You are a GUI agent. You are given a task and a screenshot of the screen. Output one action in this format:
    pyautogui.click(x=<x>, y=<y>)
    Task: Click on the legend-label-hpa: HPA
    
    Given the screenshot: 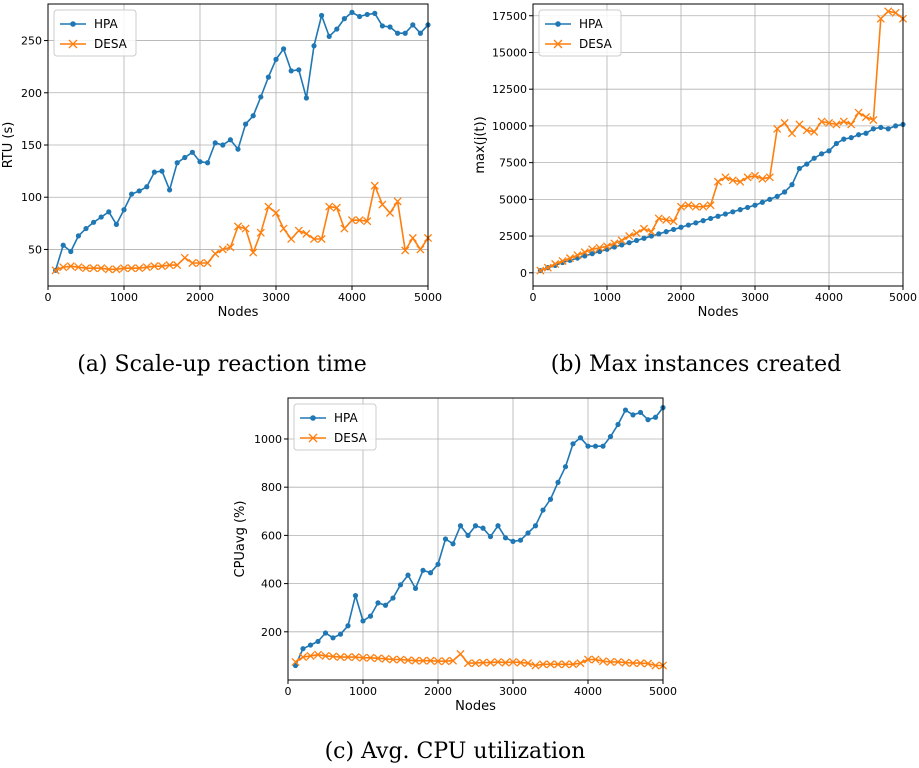 What is the action you would take?
    pyautogui.click(x=346, y=418)
    